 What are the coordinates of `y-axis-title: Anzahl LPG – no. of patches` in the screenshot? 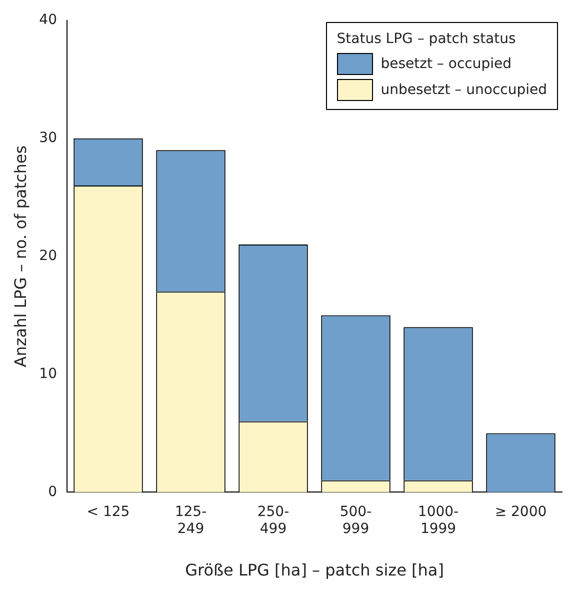 It's located at (20, 256).